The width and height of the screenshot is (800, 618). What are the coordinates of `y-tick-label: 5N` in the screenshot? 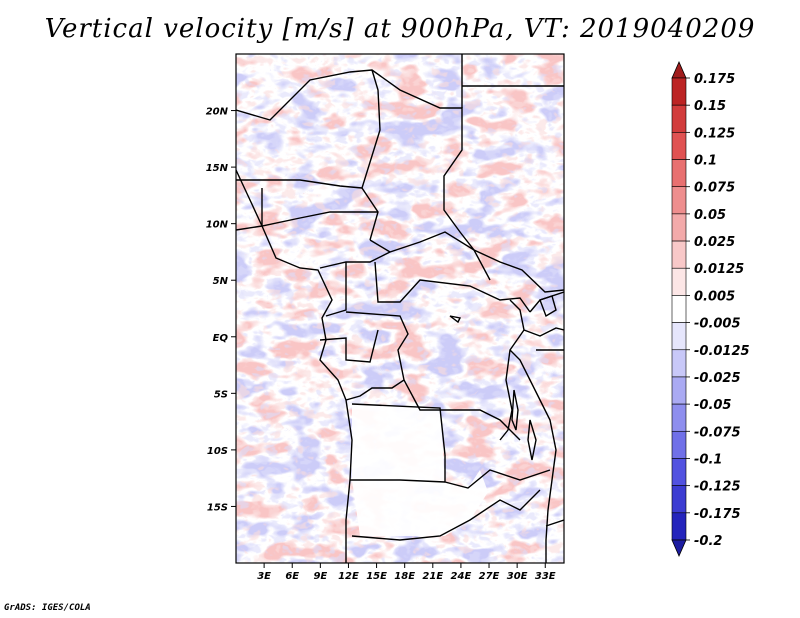 It's located at (221, 281).